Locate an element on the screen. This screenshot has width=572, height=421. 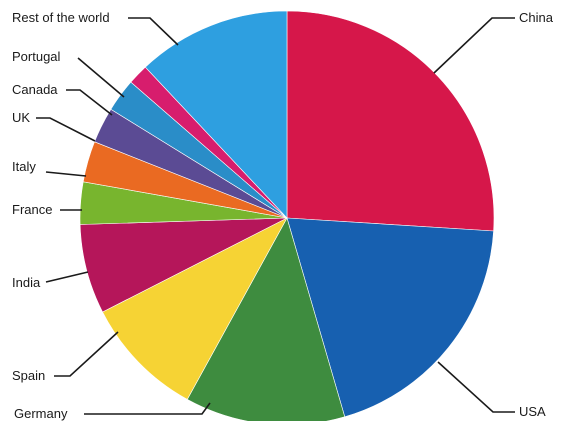
leader-line-canada is located at coordinates (89, 102).